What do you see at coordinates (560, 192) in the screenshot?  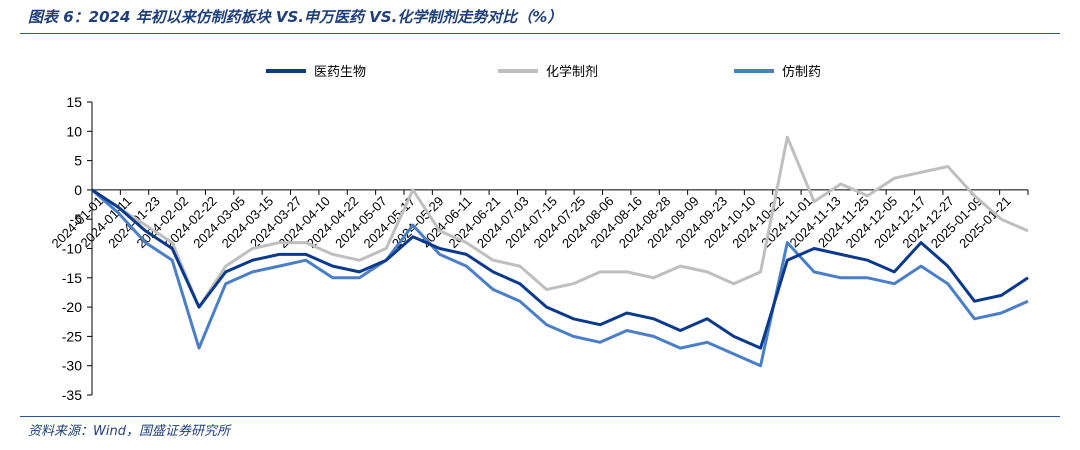 I see `x-axis` at bounding box center [560, 192].